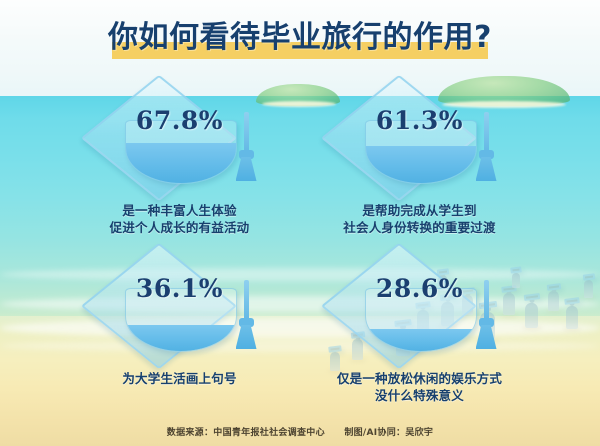 This screenshot has width=600, height=446. Describe the element at coordinates (419, 378) in the screenshot. I see `stat-caption-line-1: 仅是一种放松休闲的娱乐方式` at that location.